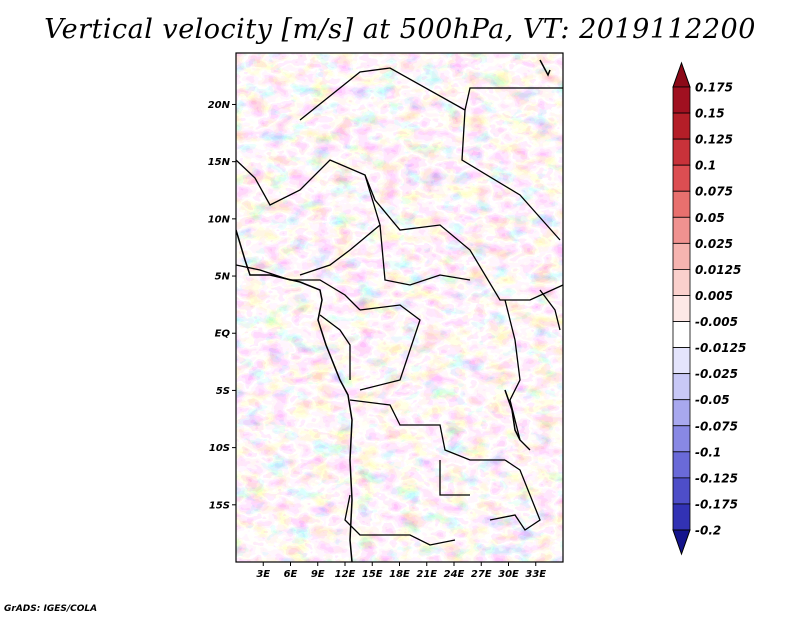 The height and width of the screenshot is (618, 800). I want to click on colorbar-label: 0.05, so click(710, 218).